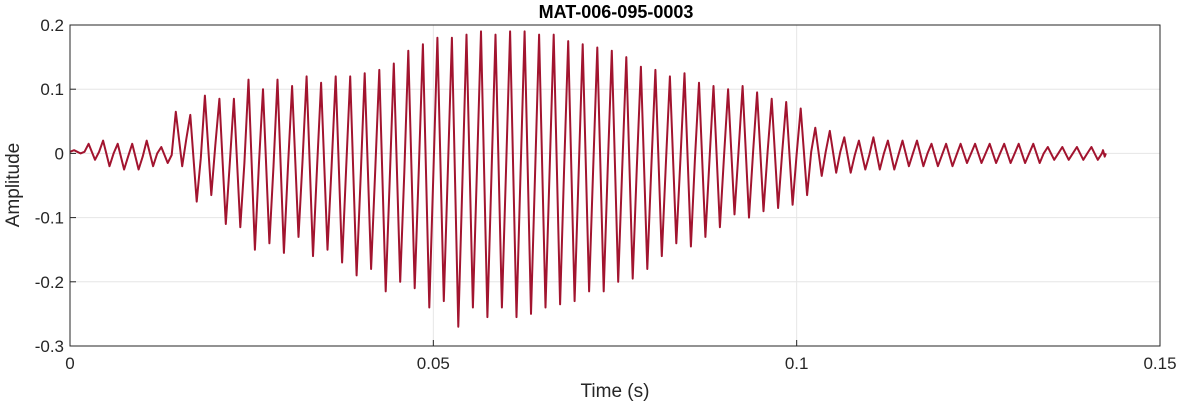 Image resolution: width=1182 pixels, height=404 pixels. What do you see at coordinates (69, 363) in the screenshot?
I see `x-tick-label: 0` at bounding box center [69, 363].